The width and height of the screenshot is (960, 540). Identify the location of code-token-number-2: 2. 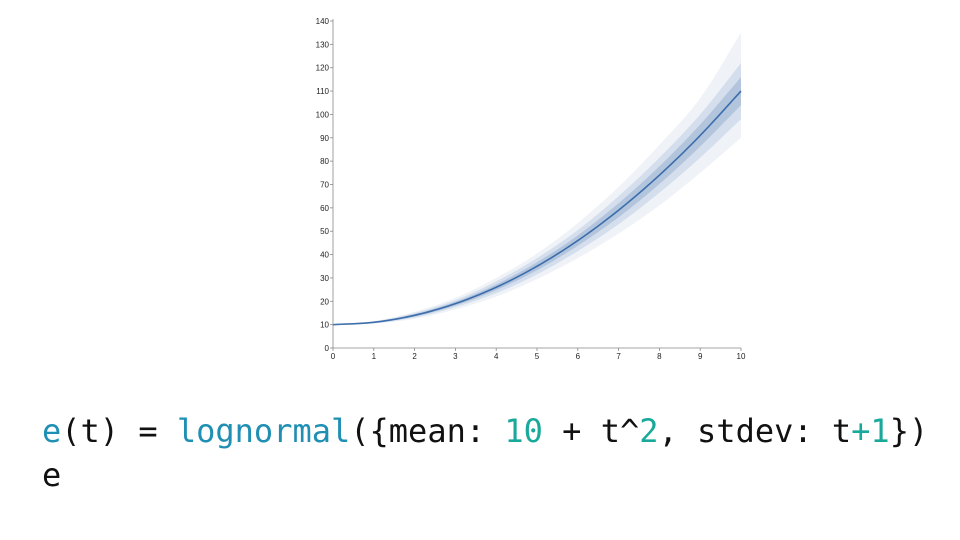
(649, 431).